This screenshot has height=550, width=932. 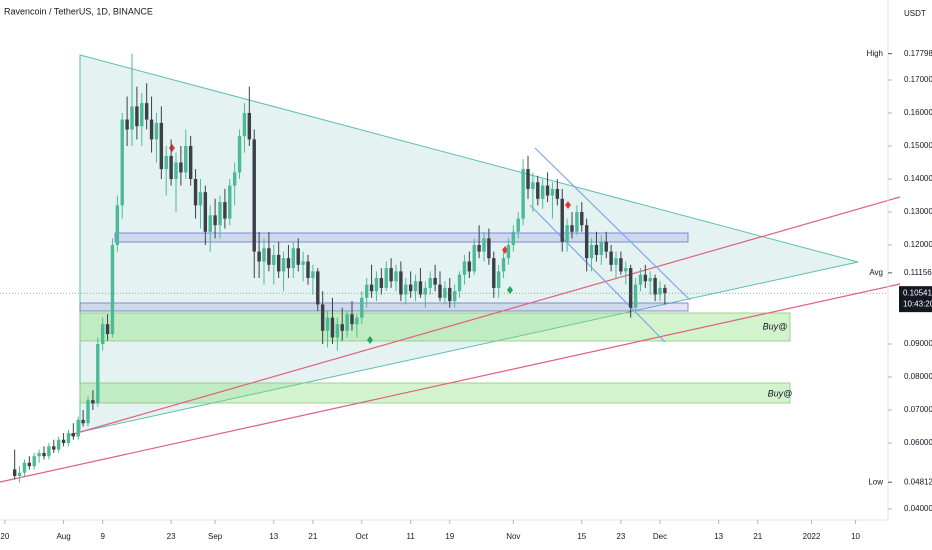 What do you see at coordinates (918, 272) in the screenshot?
I see `marker-value: 0.11156` at bounding box center [918, 272].